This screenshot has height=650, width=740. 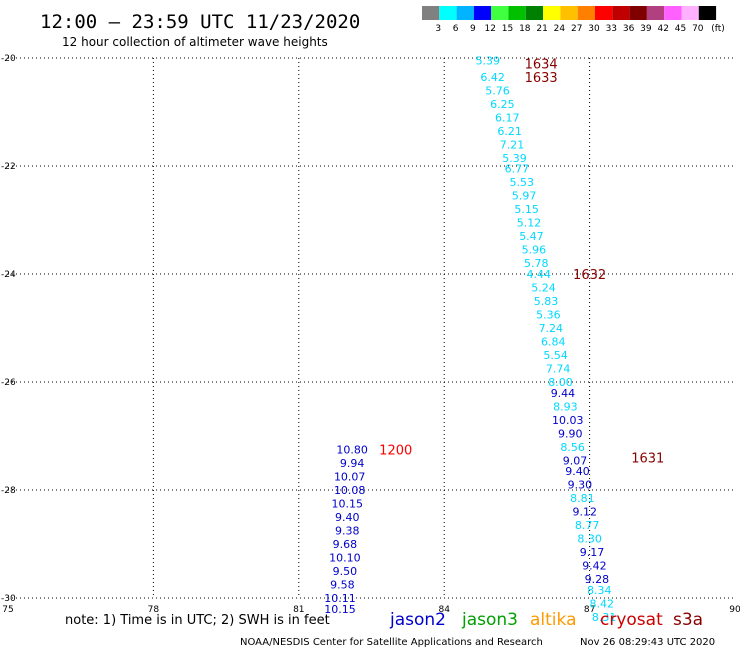 I want to click on x-tick-label: 90, so click(x=734, y=610).